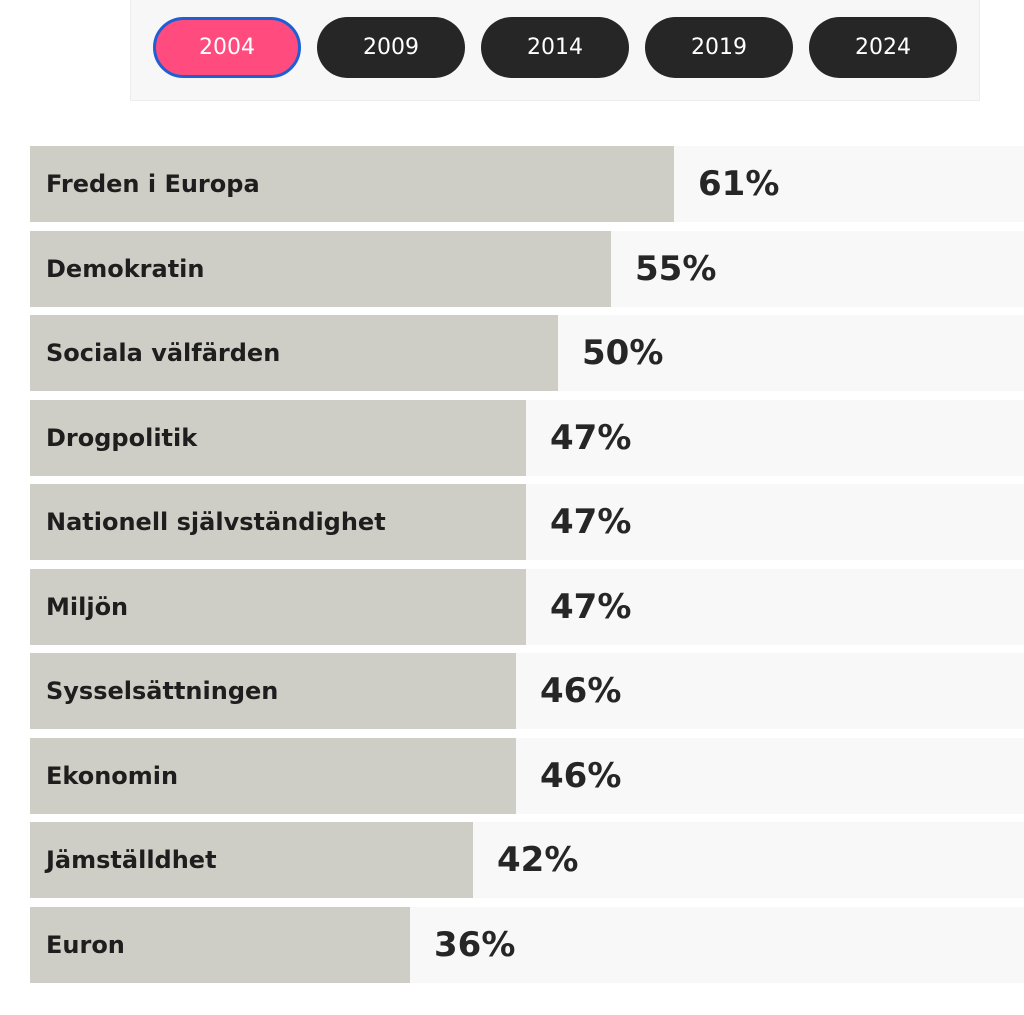 This screenshot has height=1015, width=1024. I want to click on bar-row: Jämställdhet 42%, so click(527, 860).